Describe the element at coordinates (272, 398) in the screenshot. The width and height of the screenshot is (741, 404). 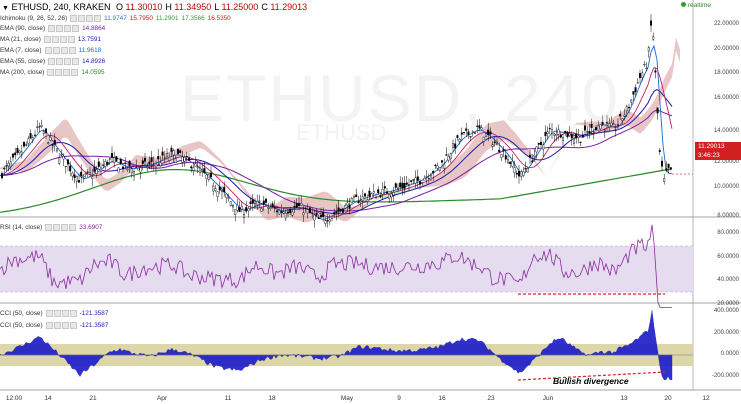
I see `time-axis-label: 18` at that location.